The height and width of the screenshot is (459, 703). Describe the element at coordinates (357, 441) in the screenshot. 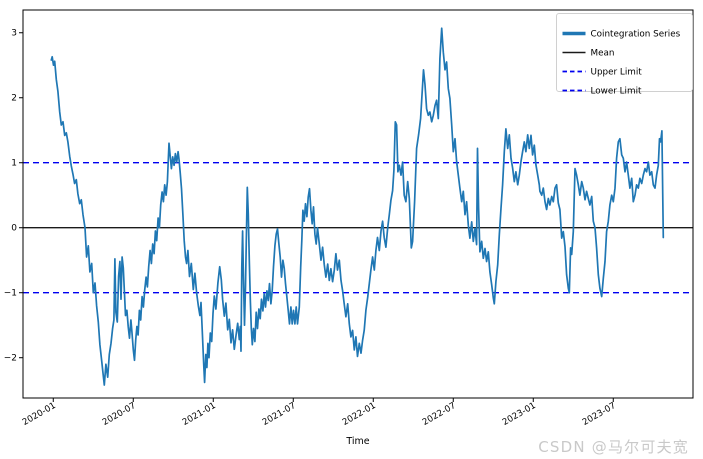

I see `x-axis-title: Time` at that location.